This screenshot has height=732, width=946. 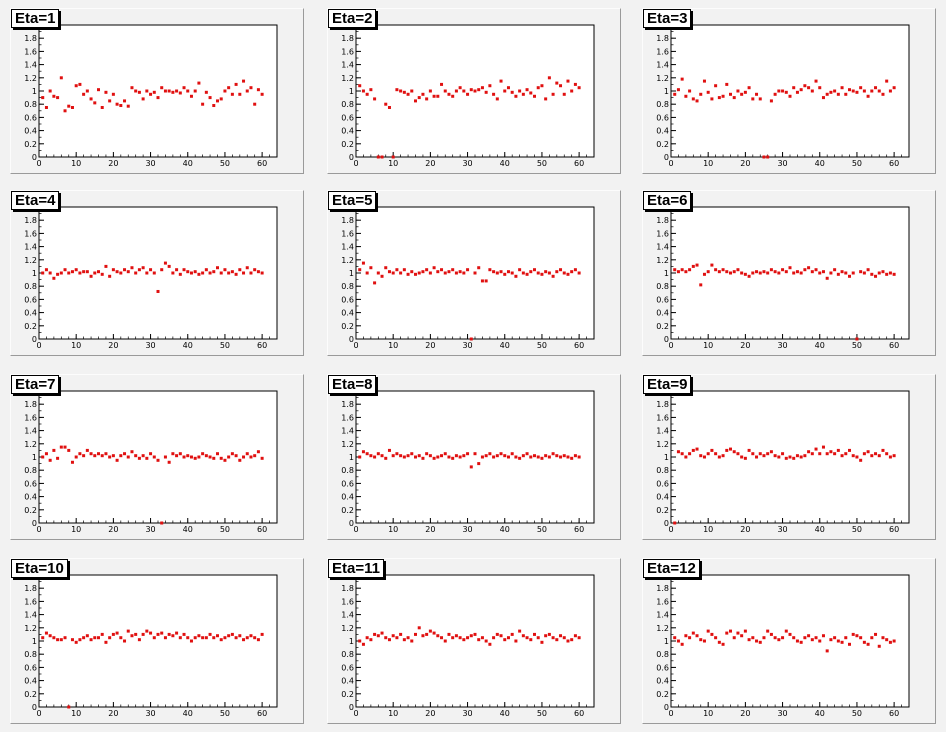 I want to click on y-tick-label: 1.4, so click(x=30, y=247).